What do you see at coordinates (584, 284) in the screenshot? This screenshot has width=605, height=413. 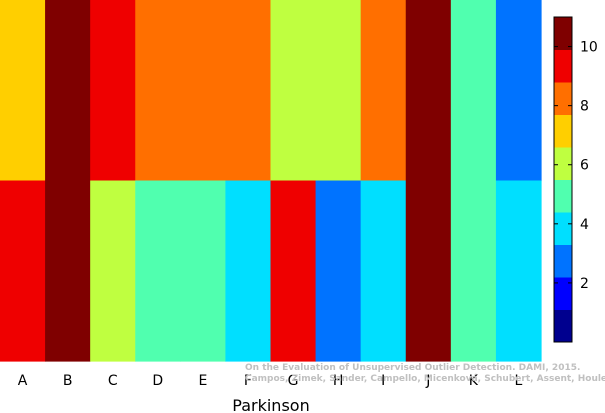 I see `colorbar-tick-label-2: 2` at bounding box center [584, 284].